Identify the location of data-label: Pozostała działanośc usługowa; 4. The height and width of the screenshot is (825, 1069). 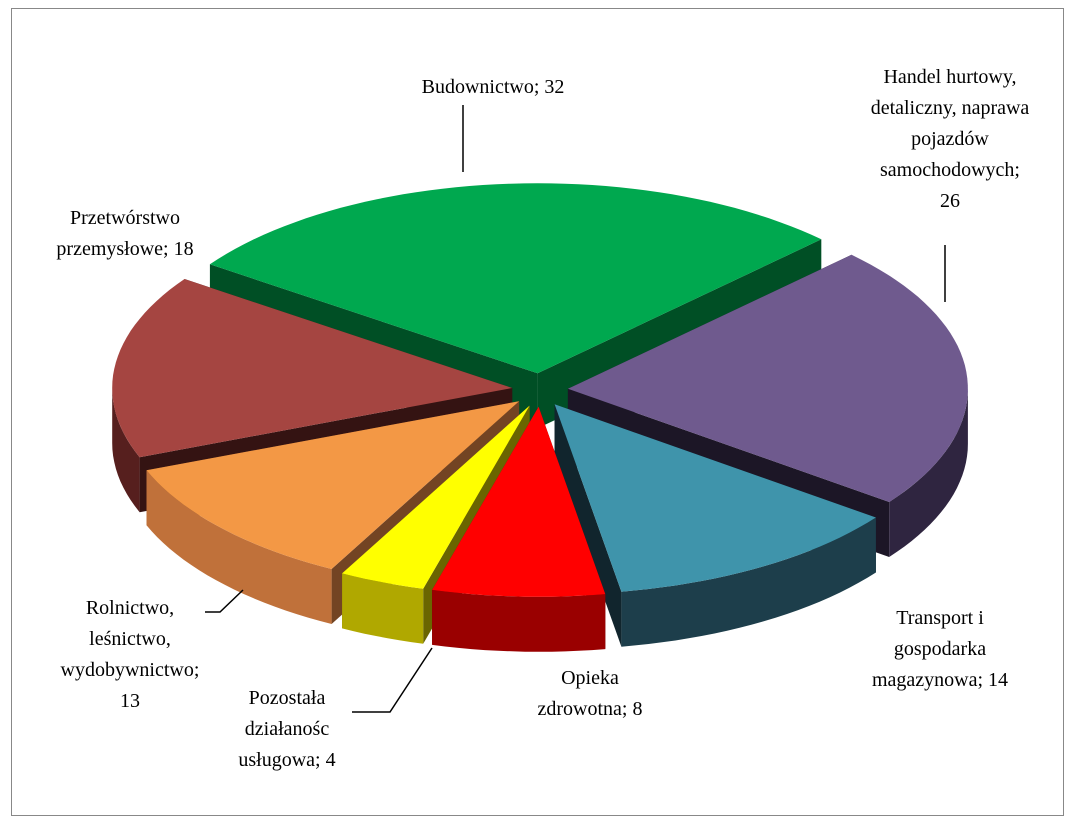
(287, 729).